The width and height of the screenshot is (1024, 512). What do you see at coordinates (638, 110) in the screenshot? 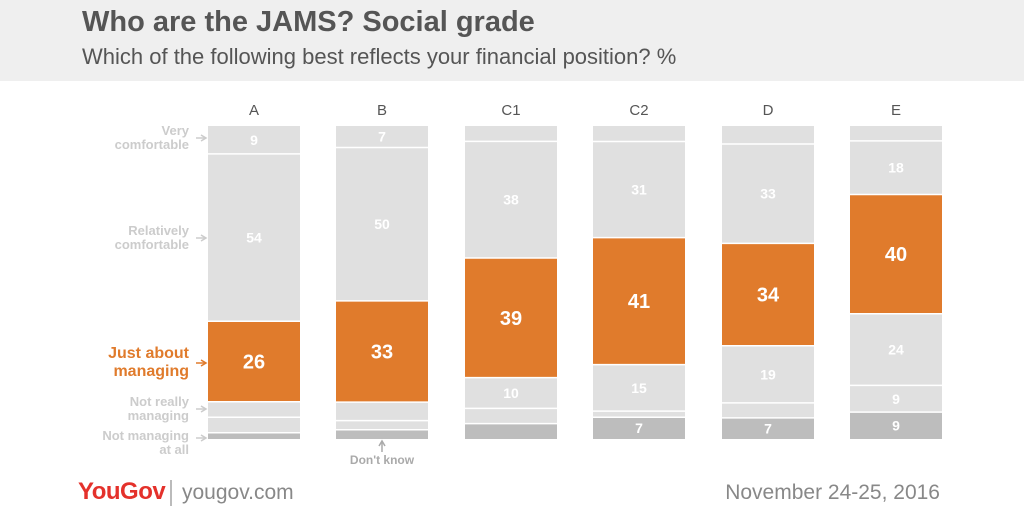
I see `column-label-c2: C2` at bounding box center [638, 110].